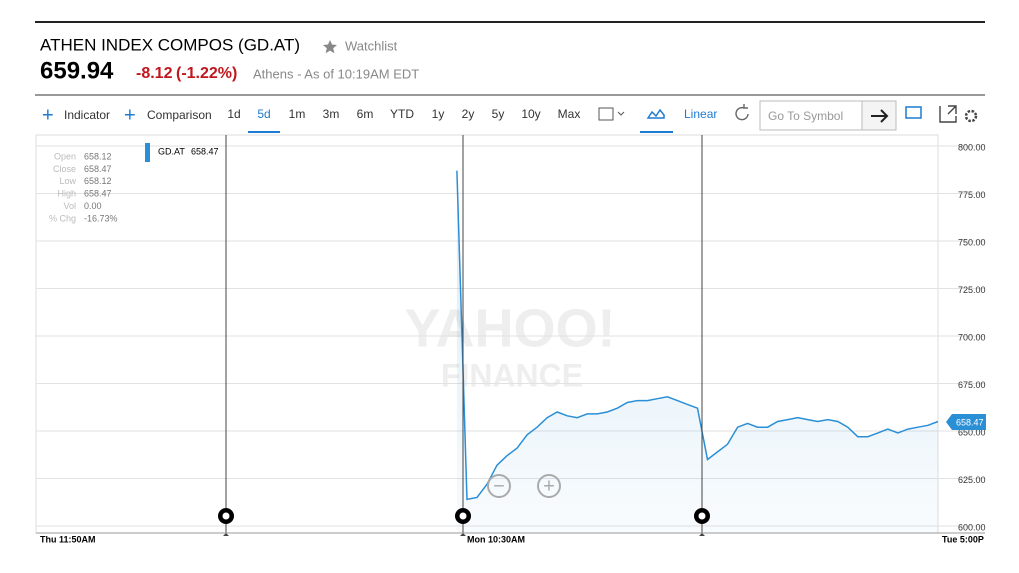  Describe the element at coordinates (972, 195) in the screenshot. I see `y-tick-label: 775.00` at that location.